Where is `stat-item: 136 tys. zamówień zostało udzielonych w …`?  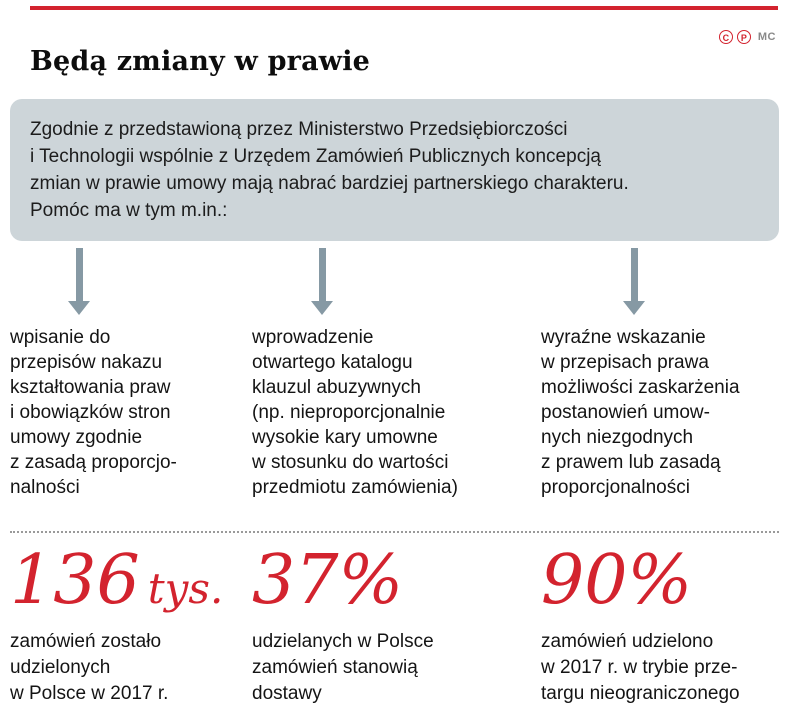 stat-item: 136 tys. zamówień zostało udzielonych w … is located at coordinates (131, 625).